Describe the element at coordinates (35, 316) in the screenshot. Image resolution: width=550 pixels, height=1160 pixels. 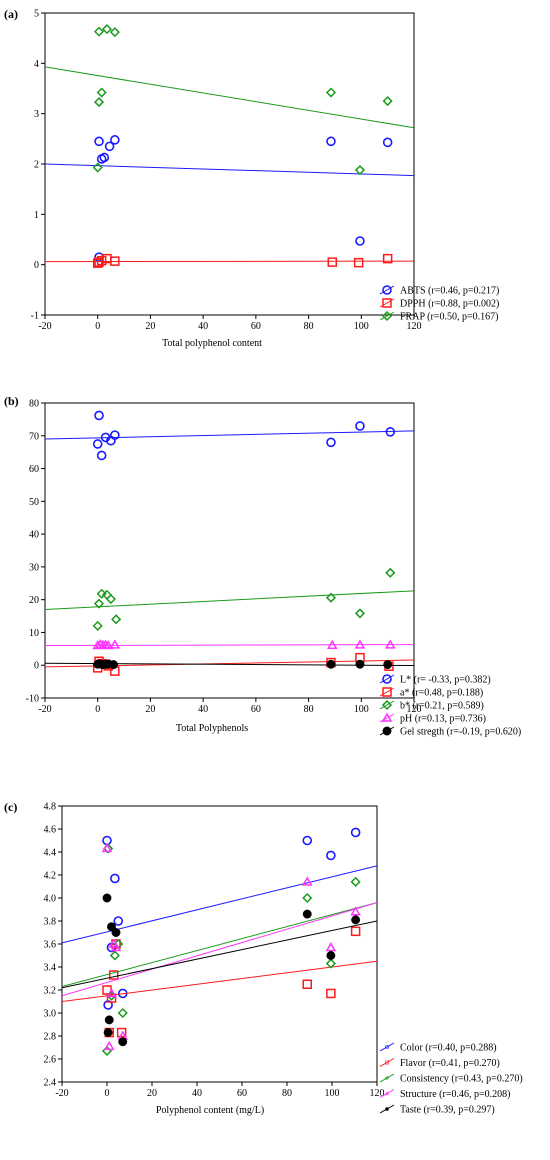
I see `y-tick-label: -1` at that location.